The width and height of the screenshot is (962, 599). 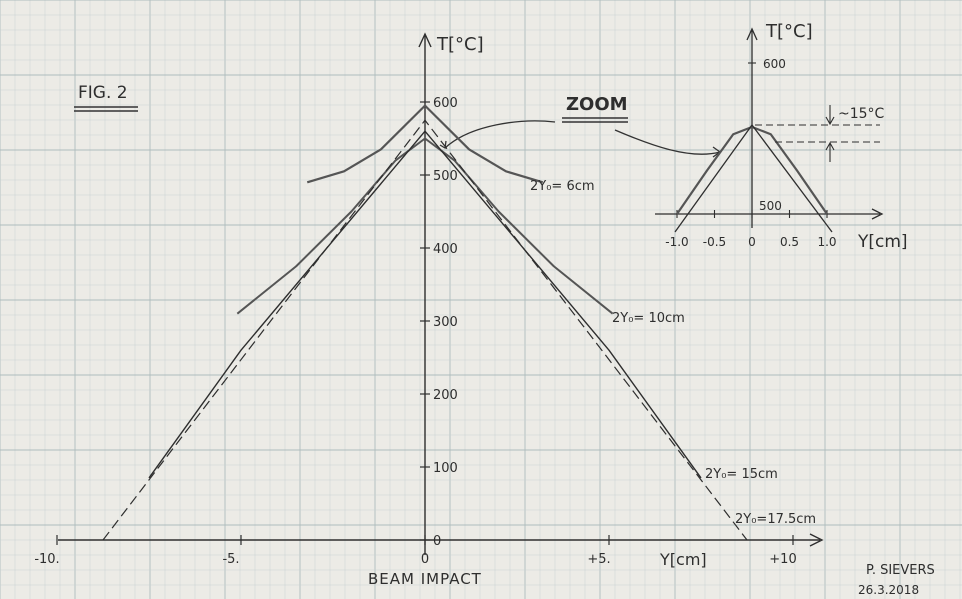 I want to click on y-axis-arrowhead, so click(x=425, y=40).